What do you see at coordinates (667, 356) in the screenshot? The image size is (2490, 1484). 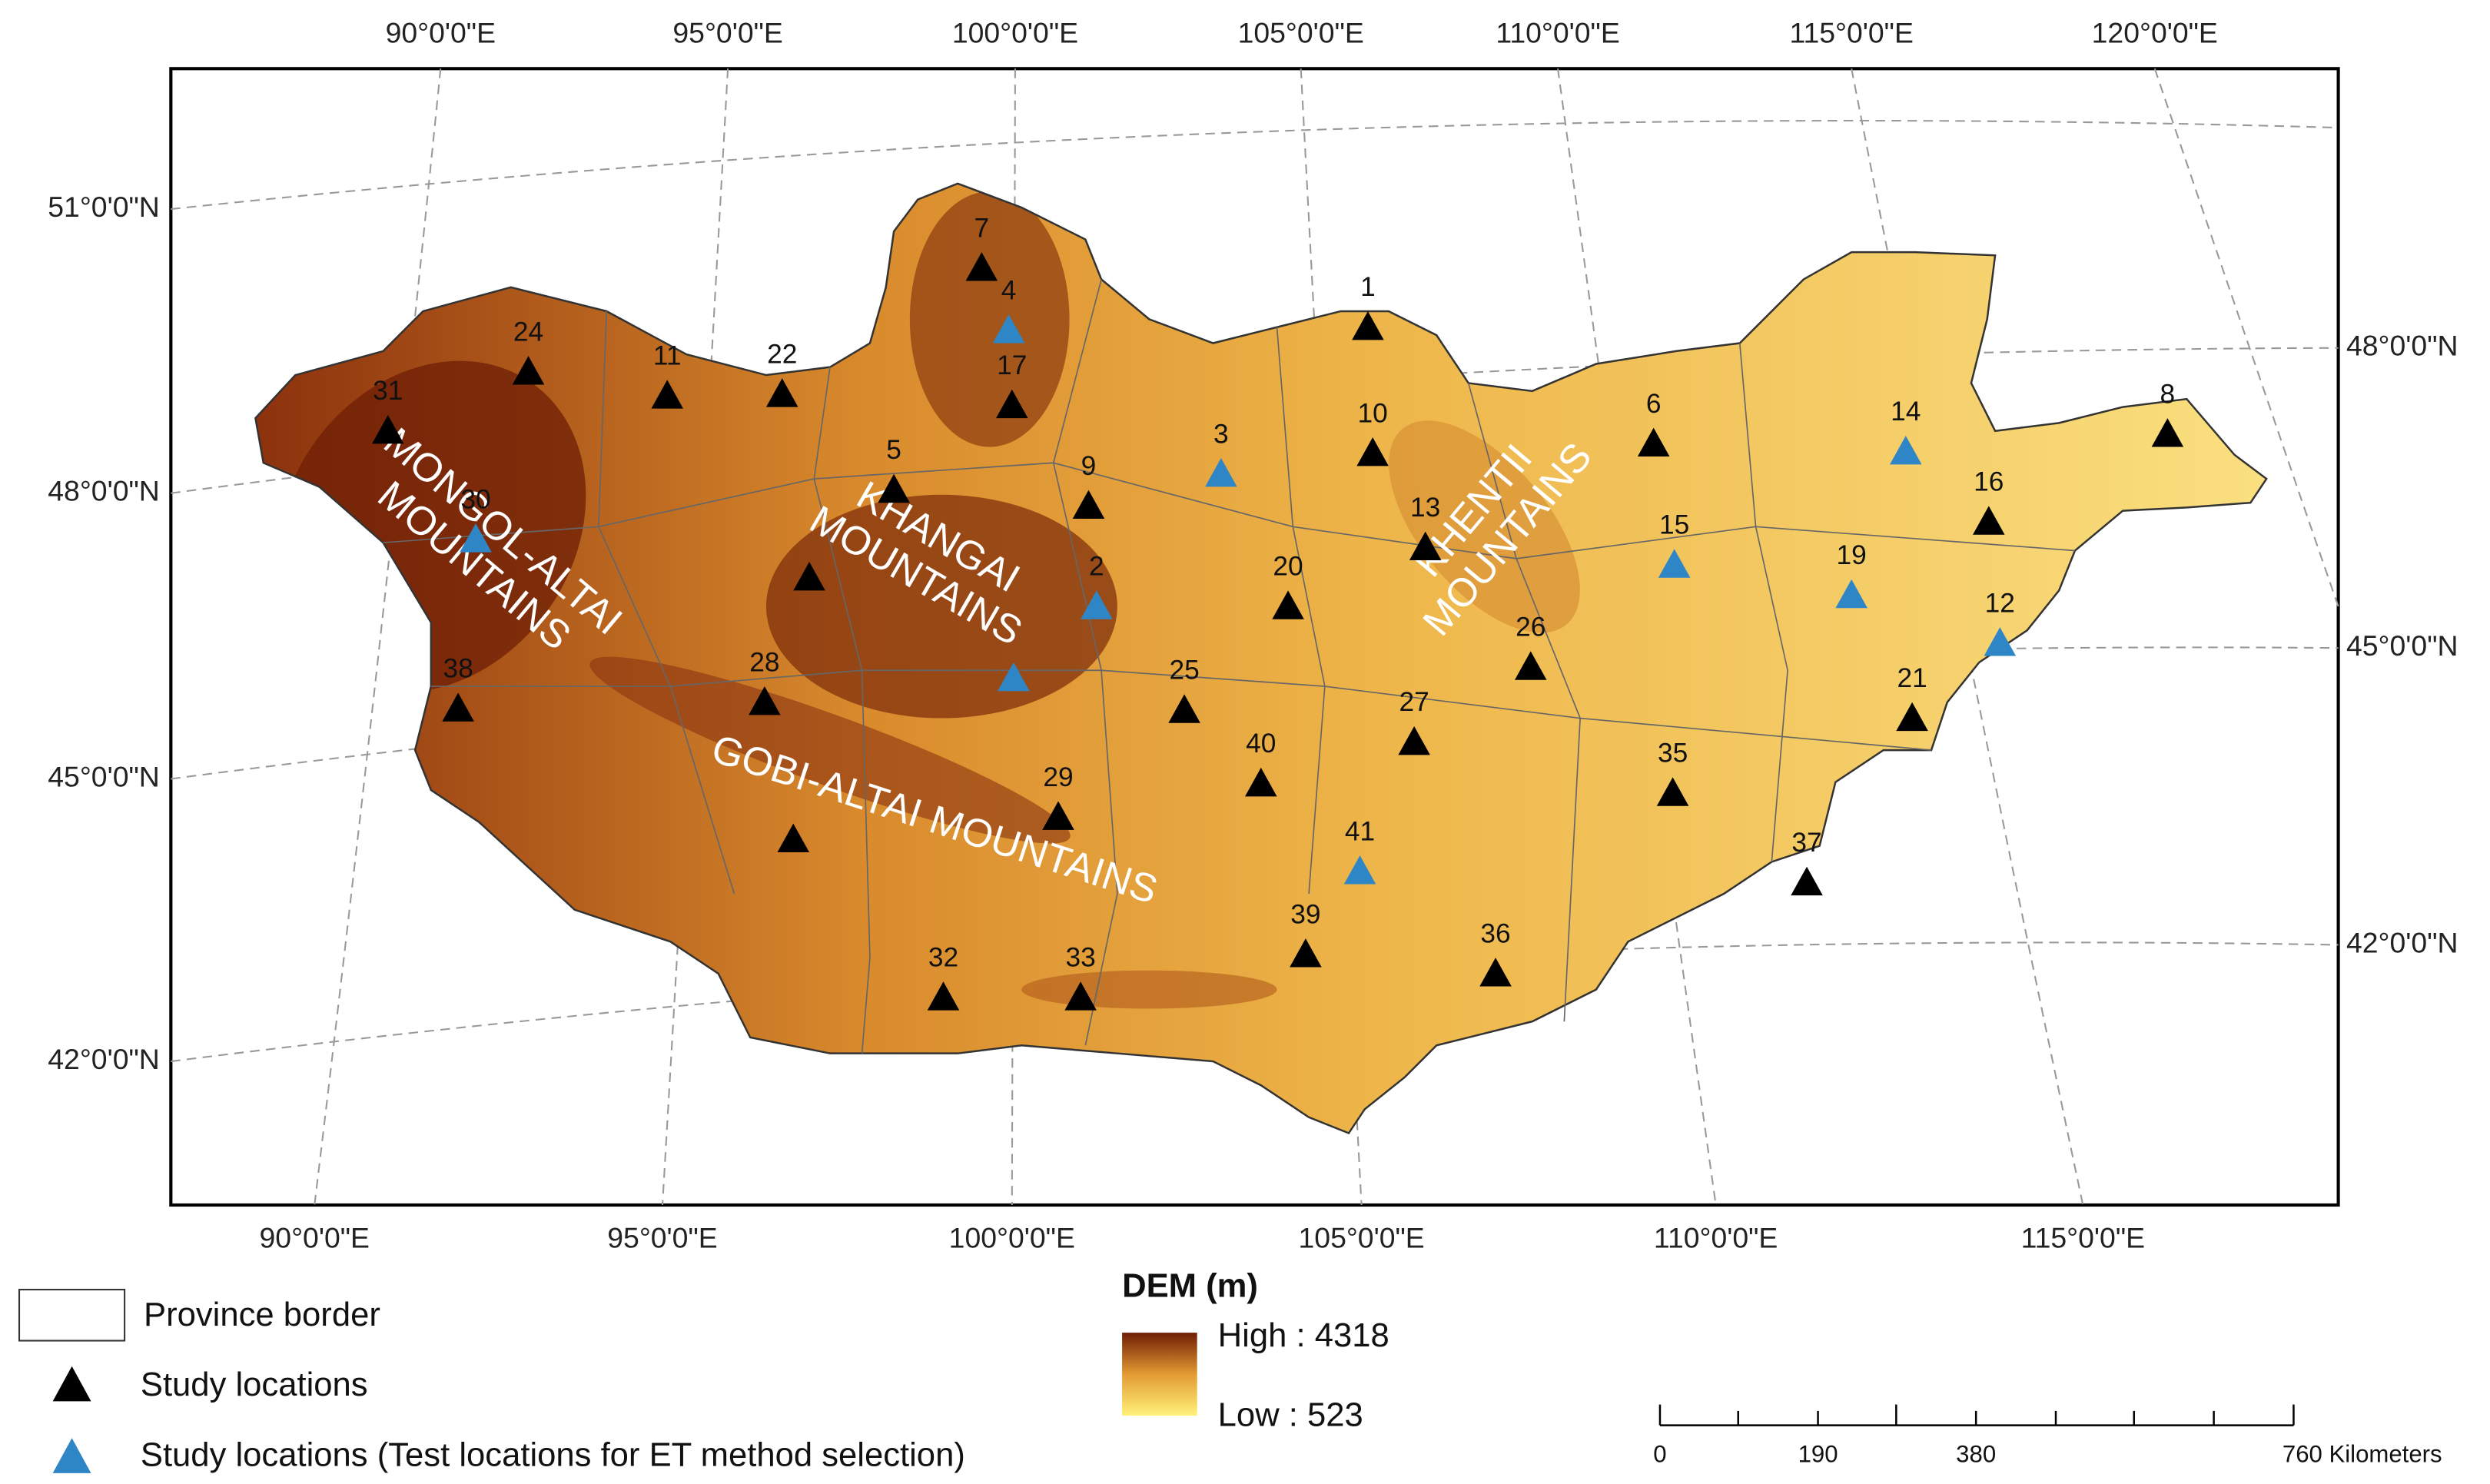 I see `location-label: 11` at bounding box center [667, 356].